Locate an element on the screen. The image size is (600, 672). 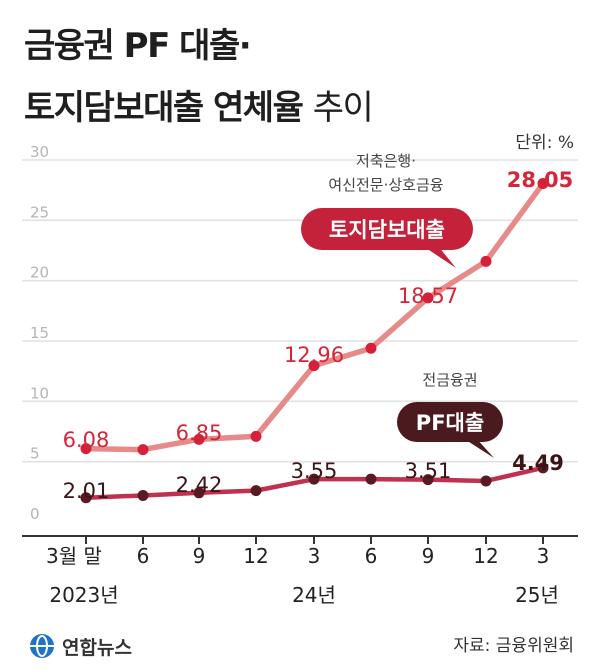
x-year-label: 24년 is located at coordinates (314, 595).